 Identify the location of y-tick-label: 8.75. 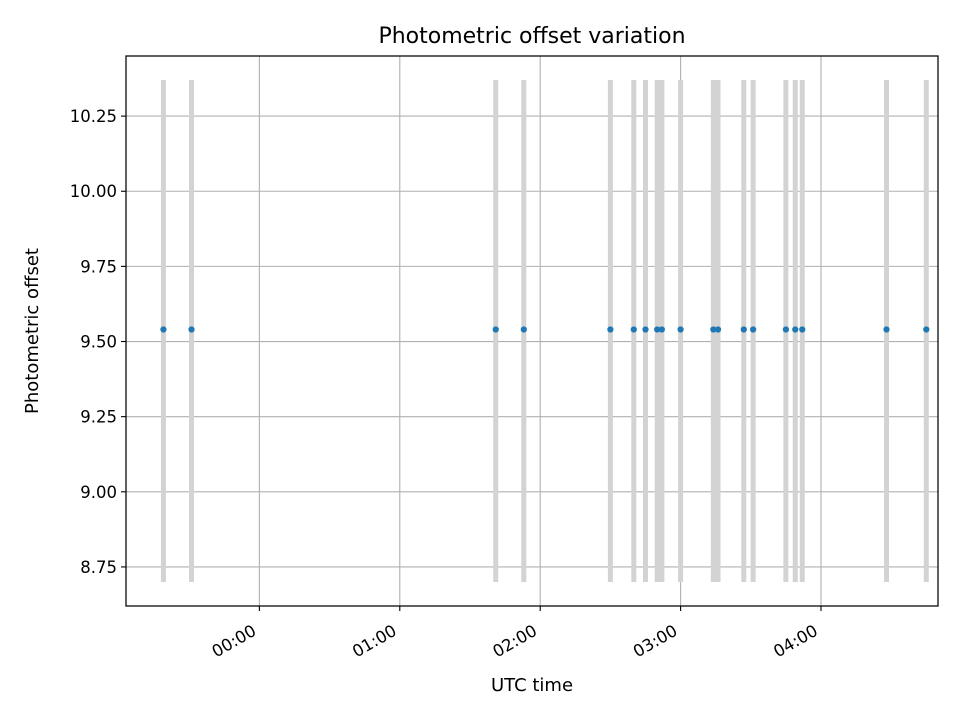
(98, 567).